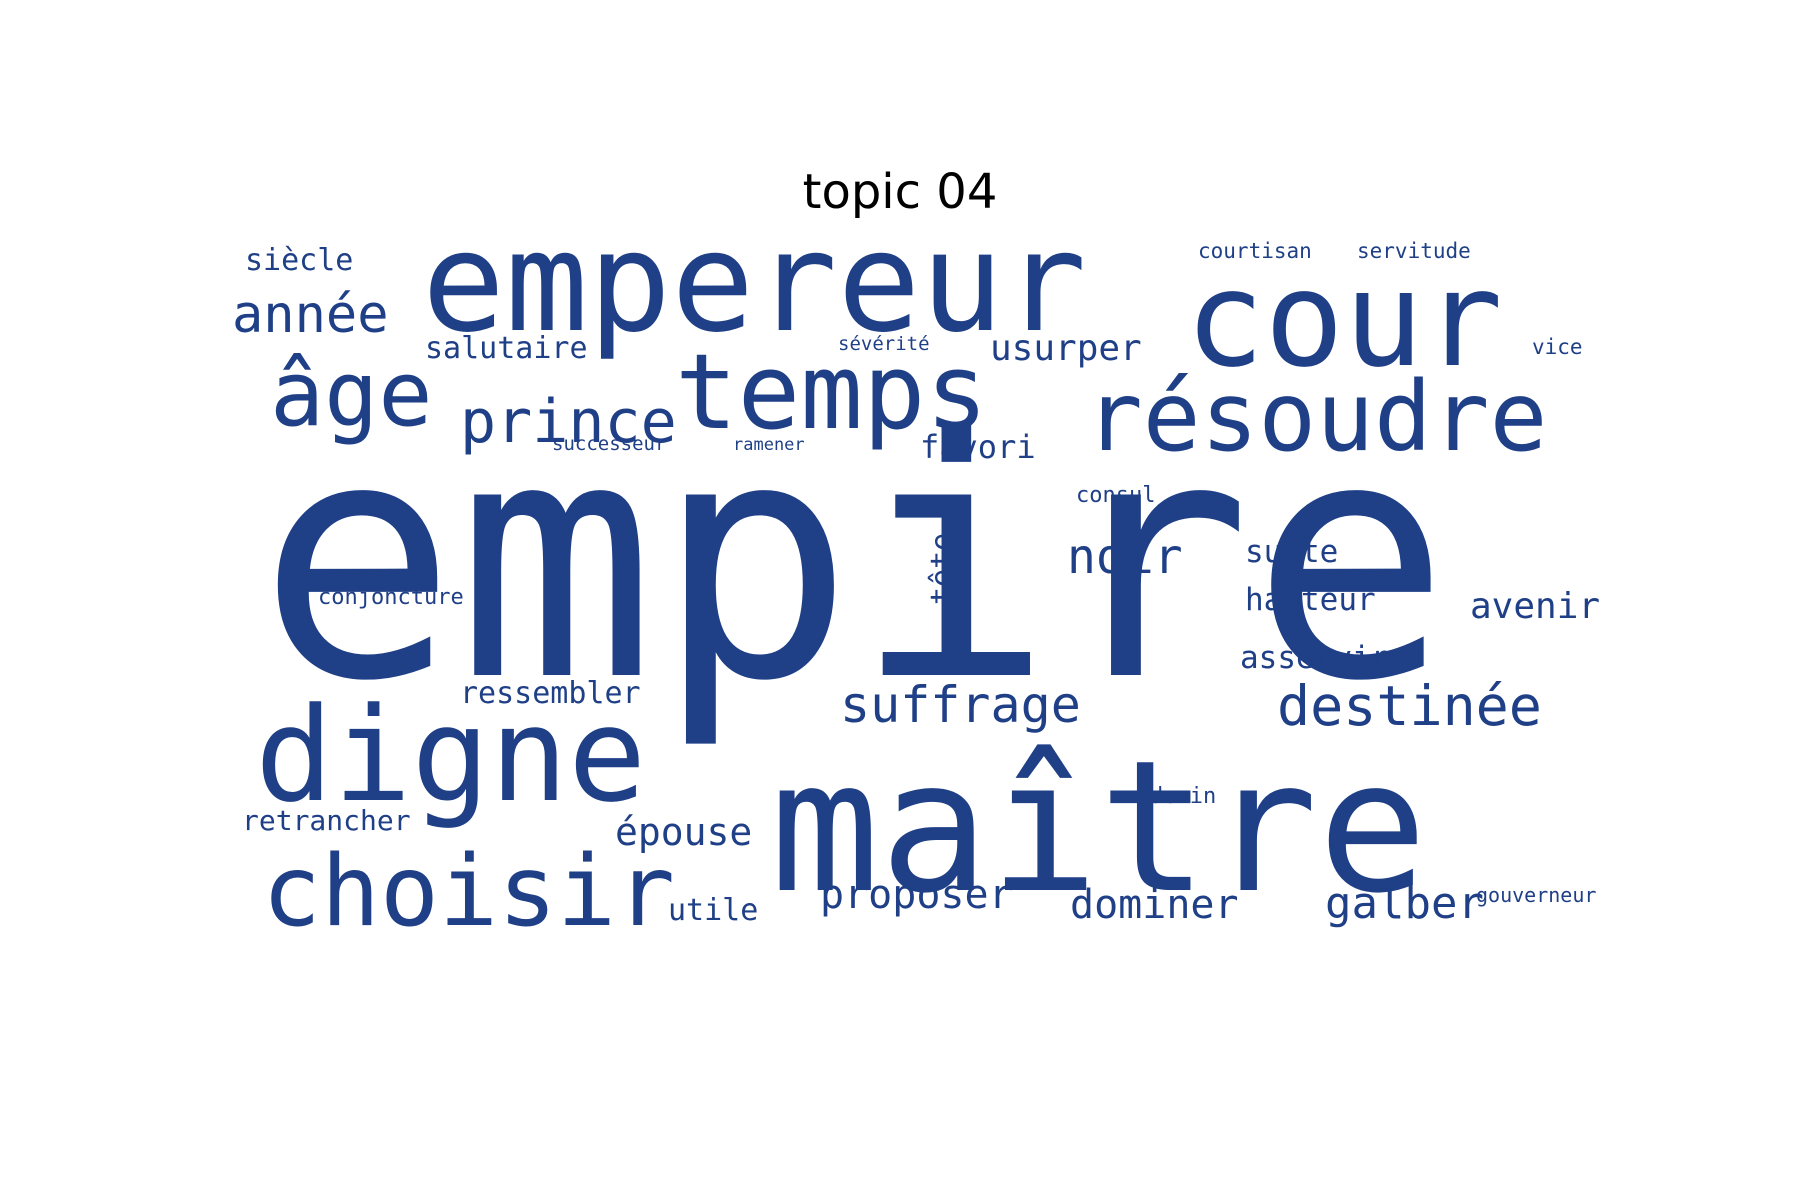  Describe the element at coordinates (769, 445) in the screenshot. I see `word-ramener: ramener` at that location.